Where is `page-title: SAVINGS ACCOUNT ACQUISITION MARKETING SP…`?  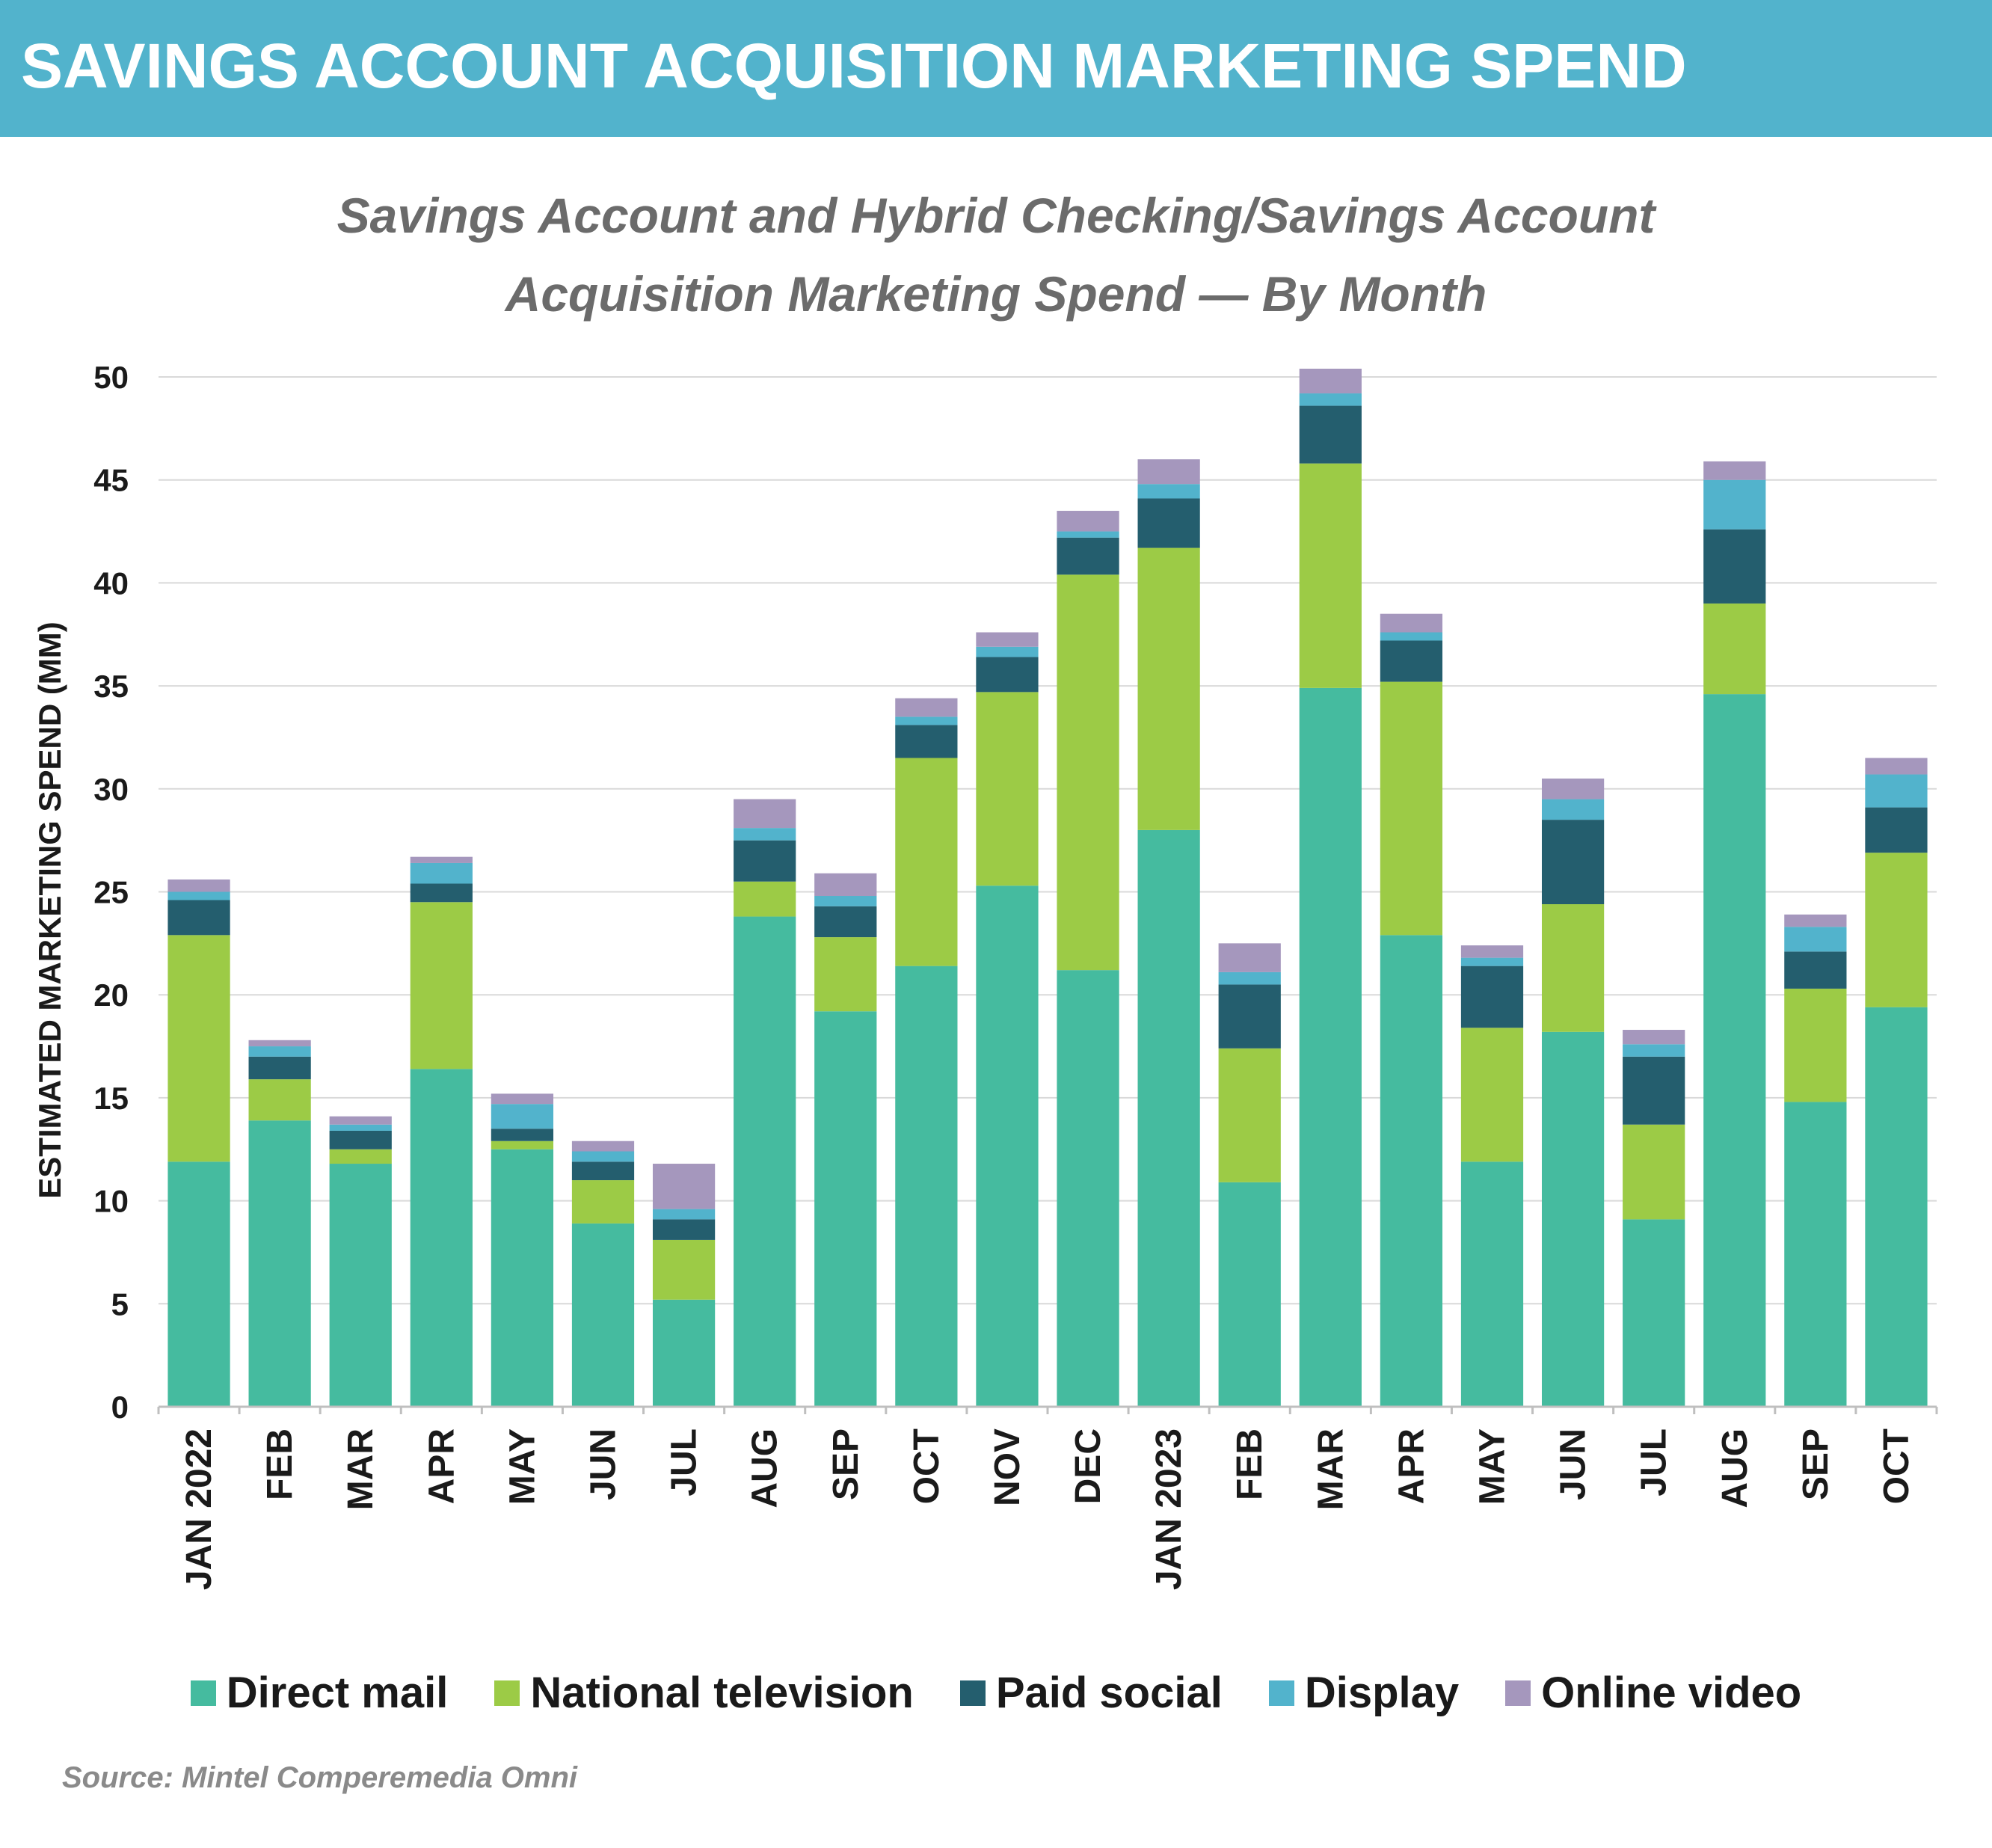
page-title: SAVINGS ACCOUNT ACQUISITION MARKETING SP… is located at coordinates (854, 66).